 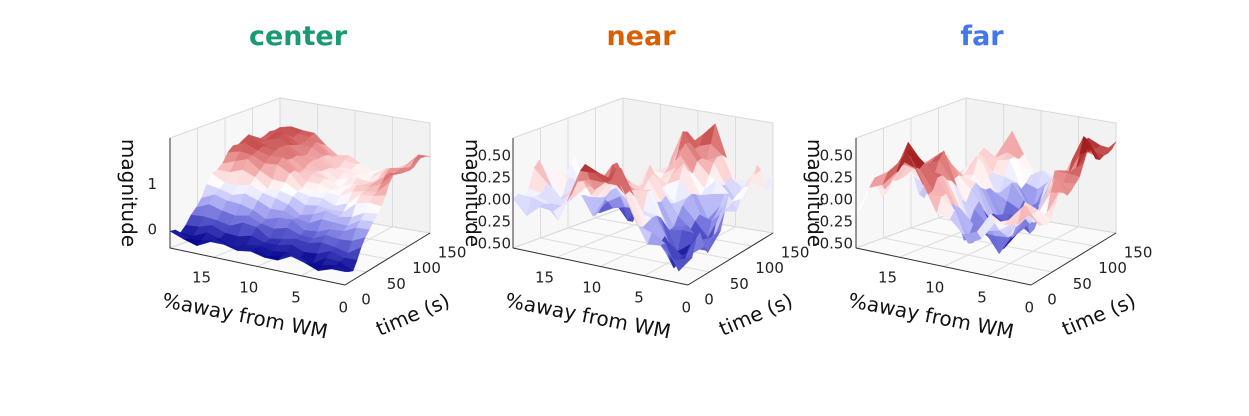 I want to click on subplot-title: far, so click(x=982, y=36).